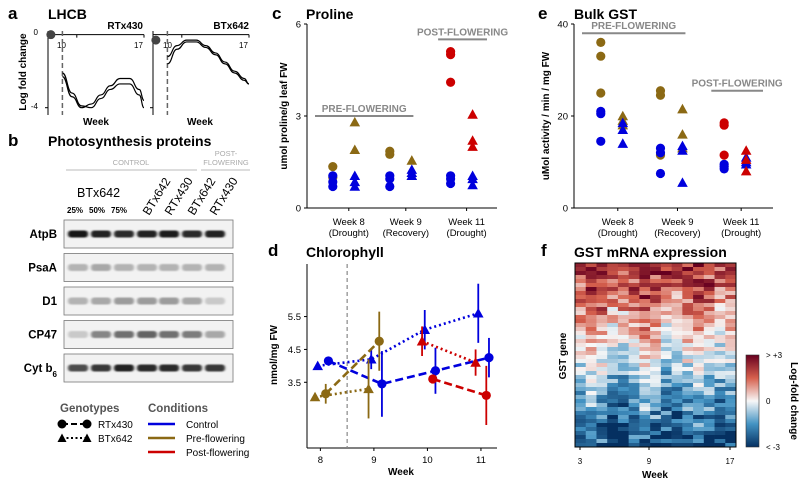 This screenshot has width=800, height=480. Describe the element at coordinates (373, 460) in the screenshot. I see `xtick-label: 9` at that location.